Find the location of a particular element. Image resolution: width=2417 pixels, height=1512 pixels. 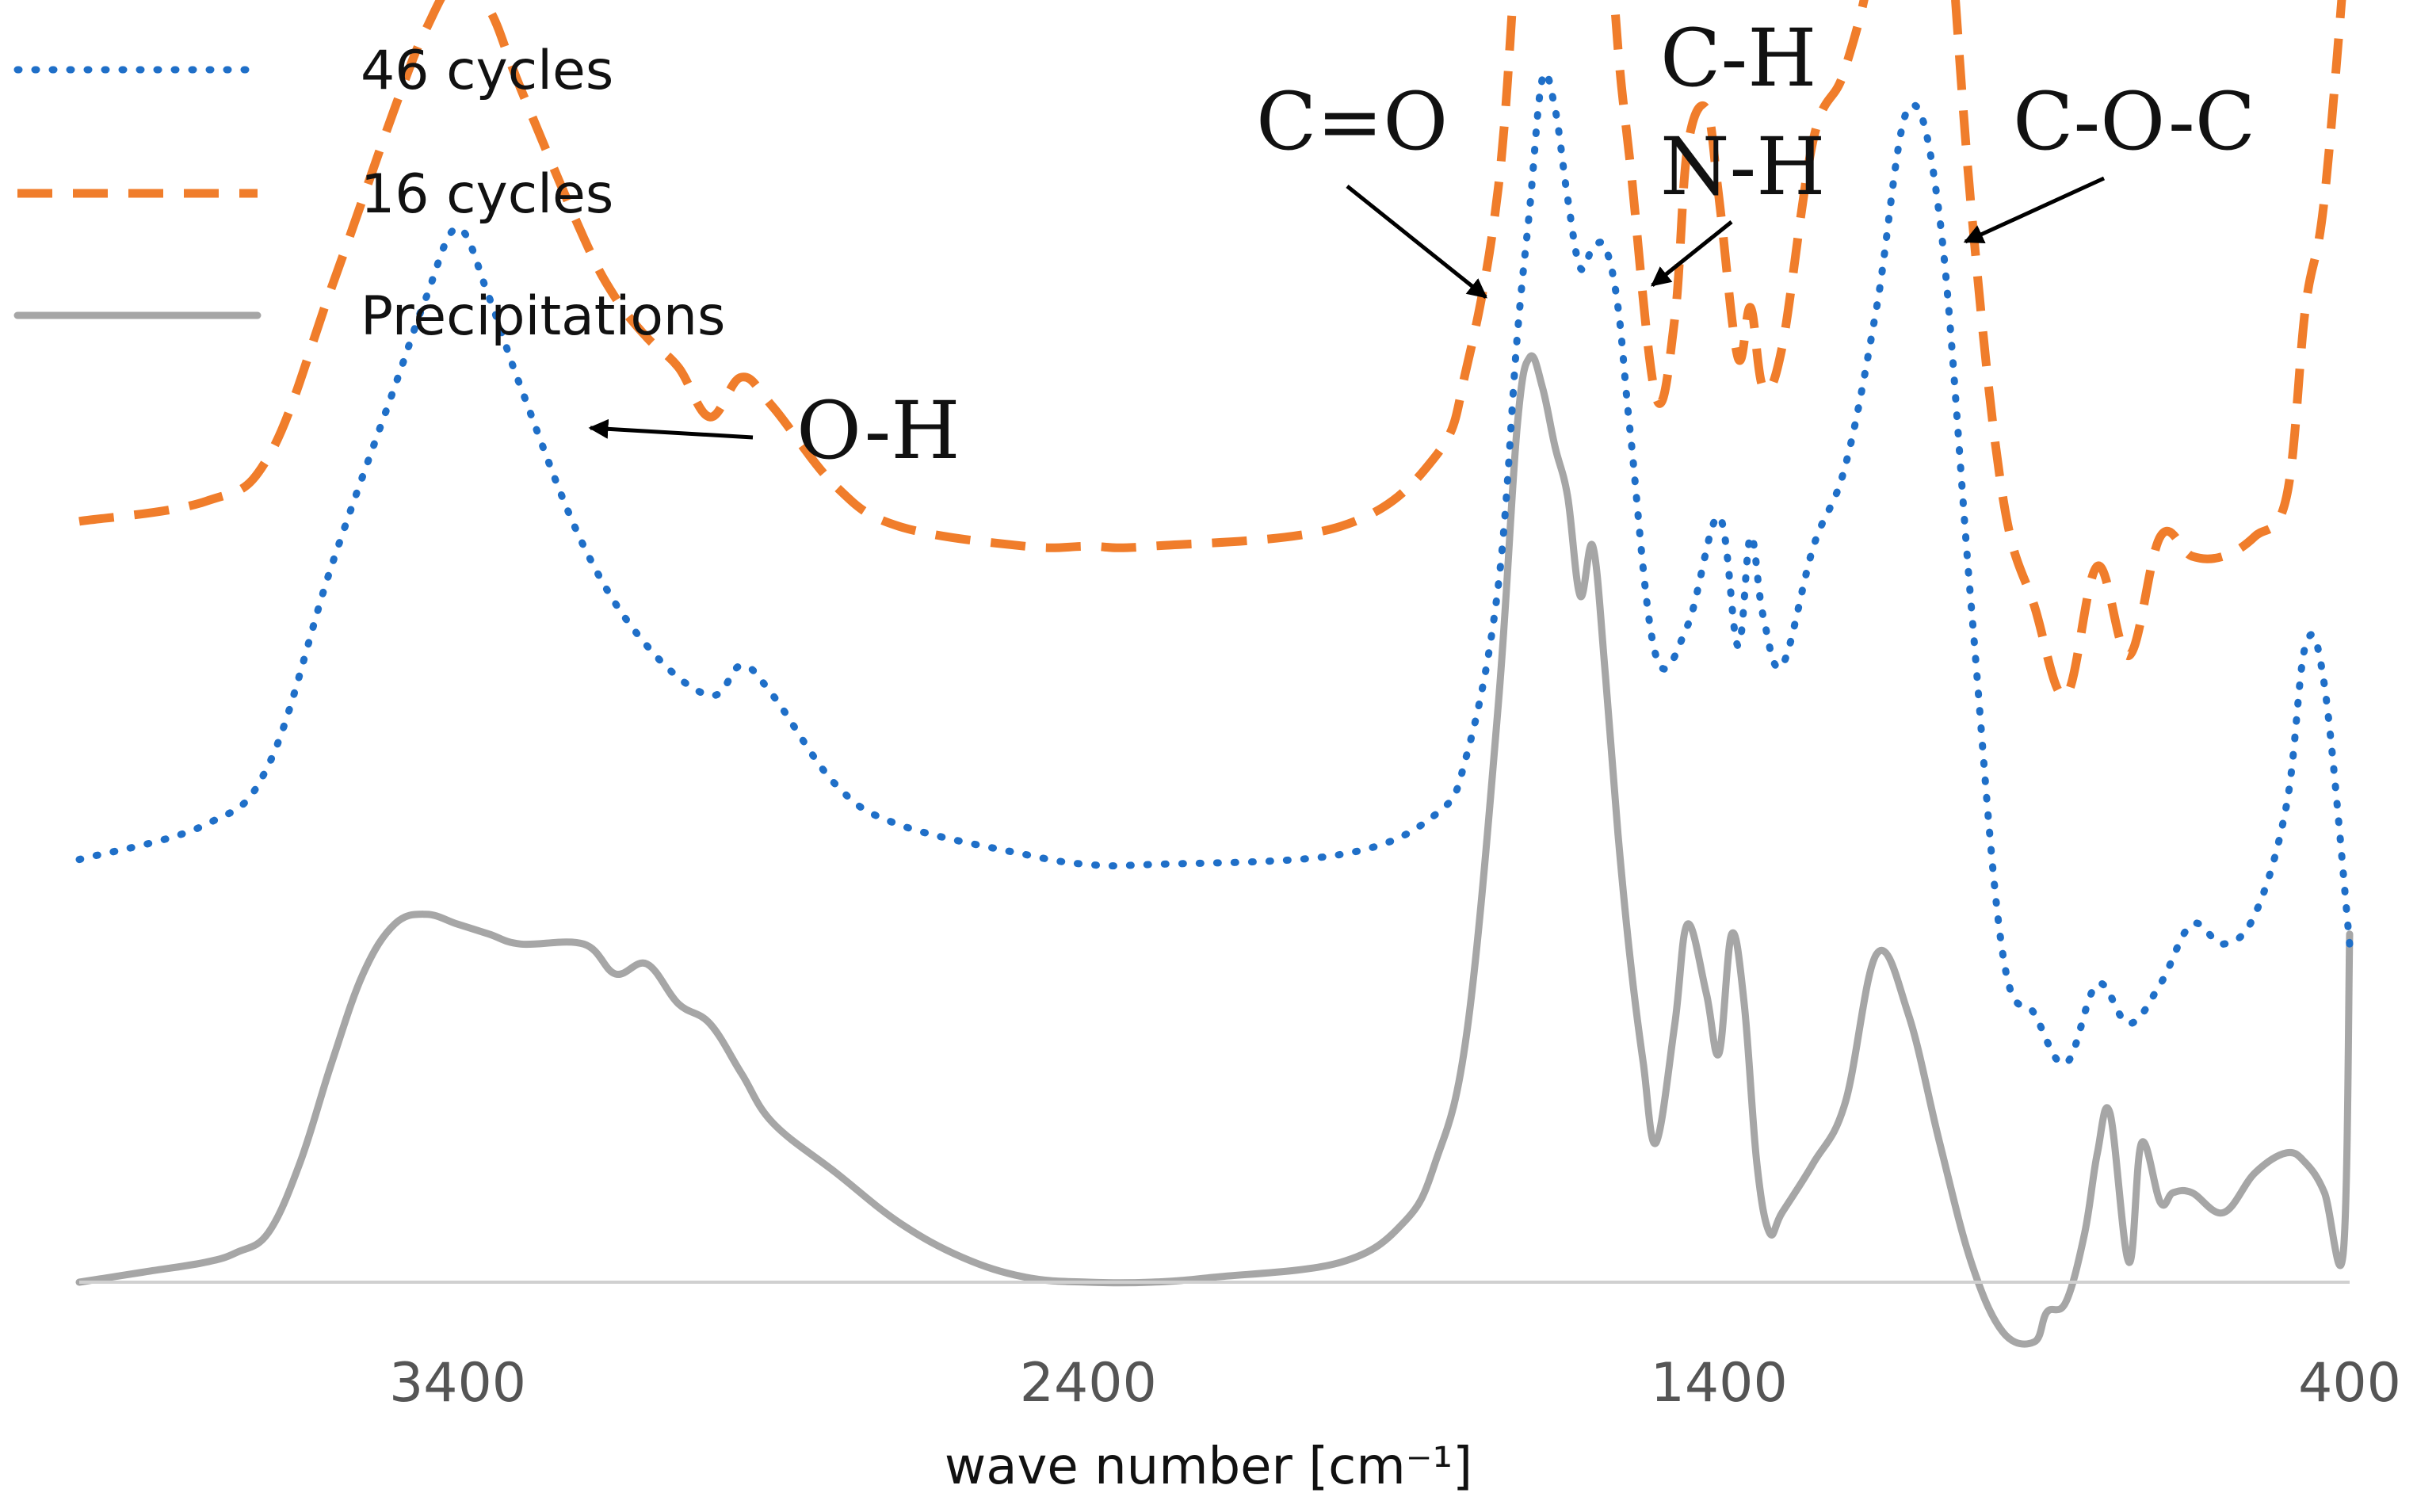

annotation-arrow-c-o is located at coordinates (1416, 242).